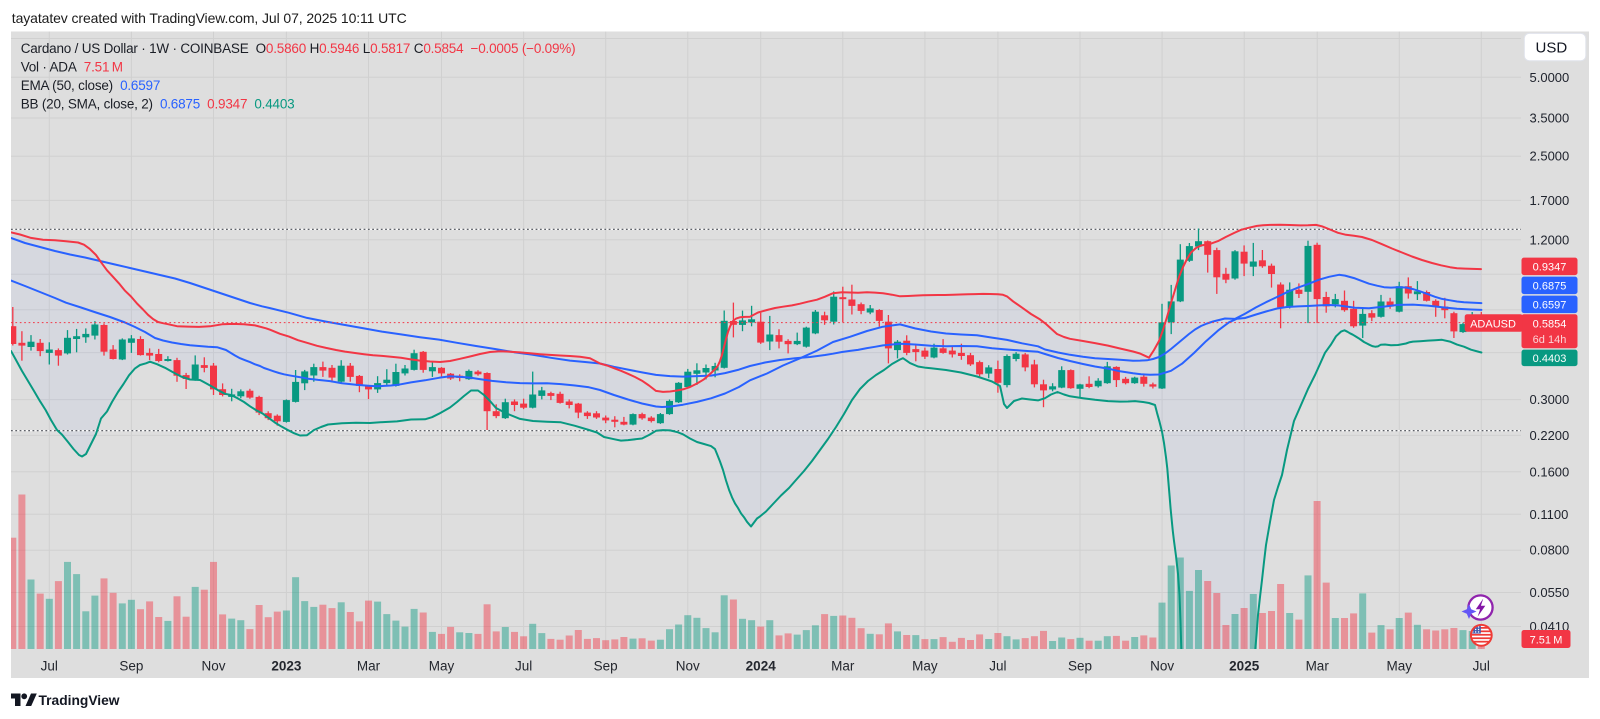 This screenshot has height=719, width=1600. Describe the element at coordinates (1549, 514) in the screenshot. I see `svg-text: 0.1100` at that location.